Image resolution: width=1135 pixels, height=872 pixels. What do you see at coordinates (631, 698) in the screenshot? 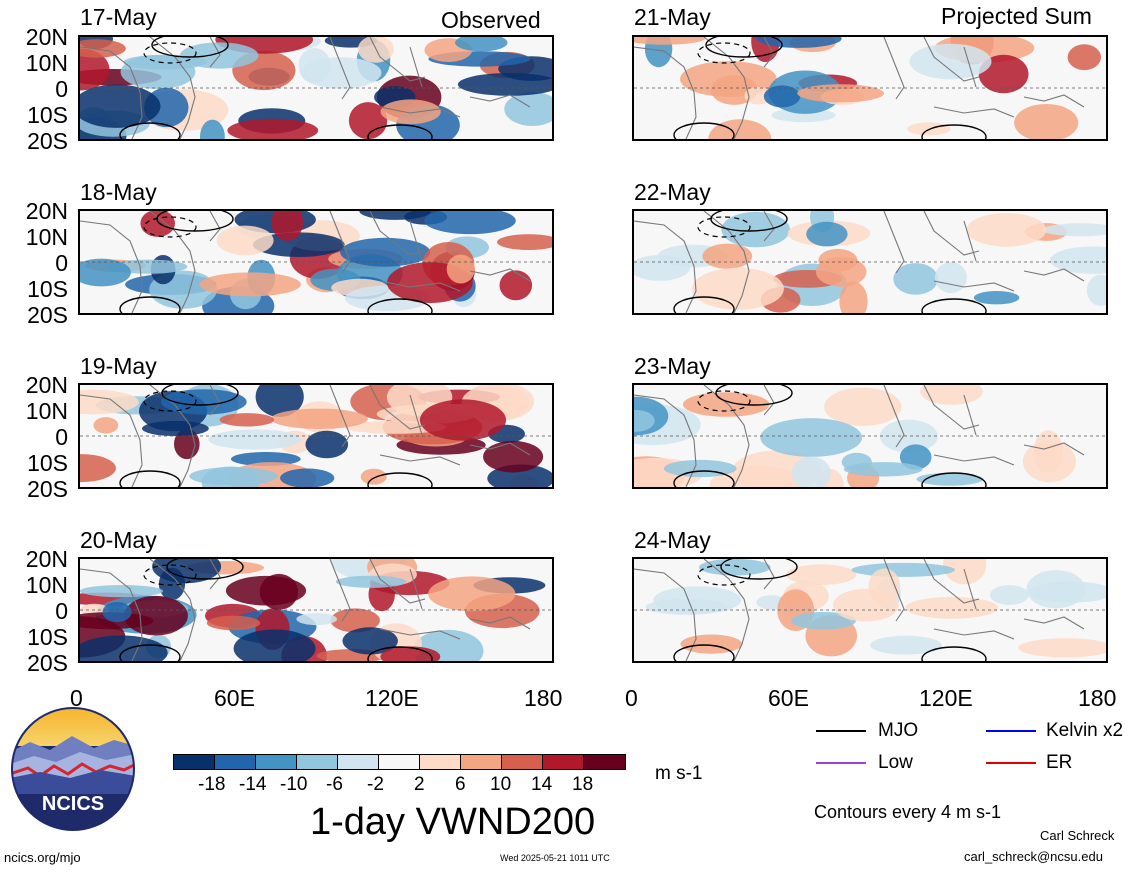
I see `lon-label-right: 0` at bounding box center [631, 698].